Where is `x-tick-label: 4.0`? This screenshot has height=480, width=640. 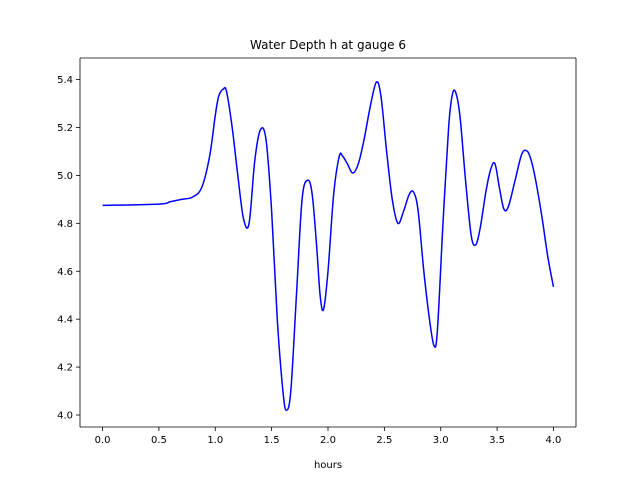
x-tick-label: 4.0 is located at coordinates (554, 440).